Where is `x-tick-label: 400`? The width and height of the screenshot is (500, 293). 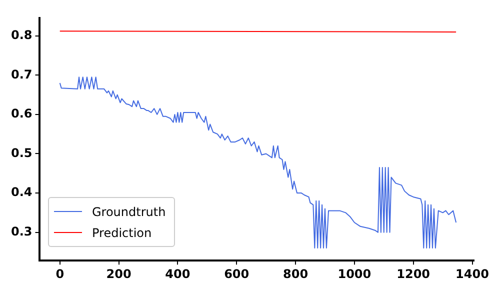
x-tick-label: 400 is located at coordinates (177, 273).